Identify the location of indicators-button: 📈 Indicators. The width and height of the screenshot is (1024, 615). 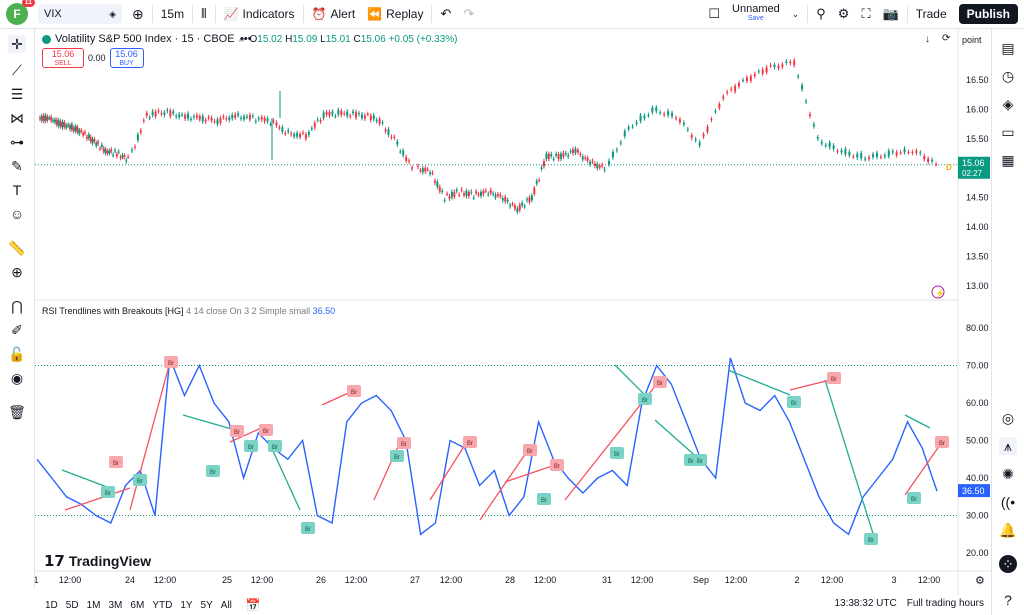
(259, 14).